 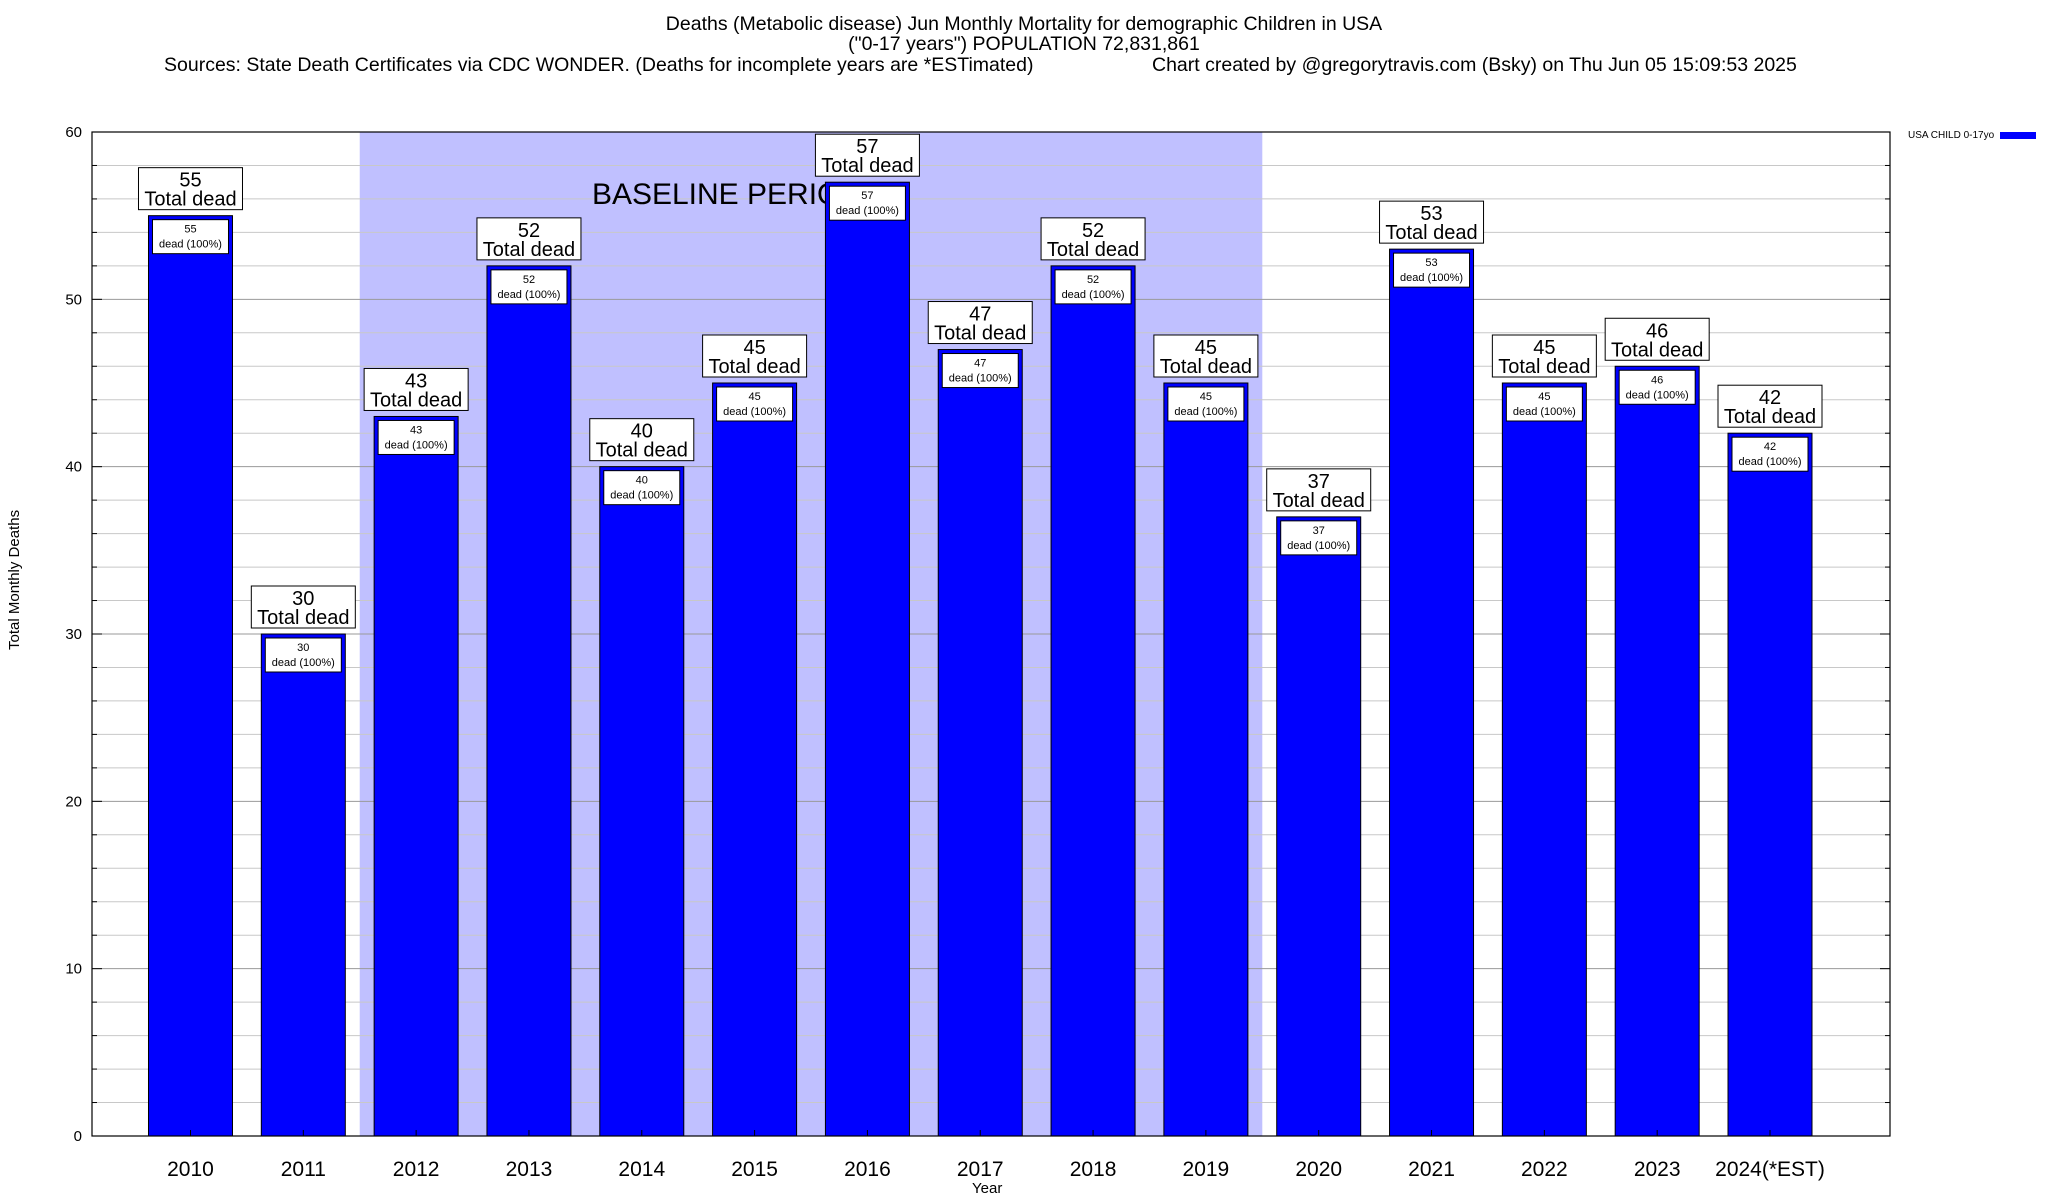 What do you see at coordinates (1544, 397) in the screenshot?
I see `bar-inner-value: 45` at bounding box center [1544, 397].